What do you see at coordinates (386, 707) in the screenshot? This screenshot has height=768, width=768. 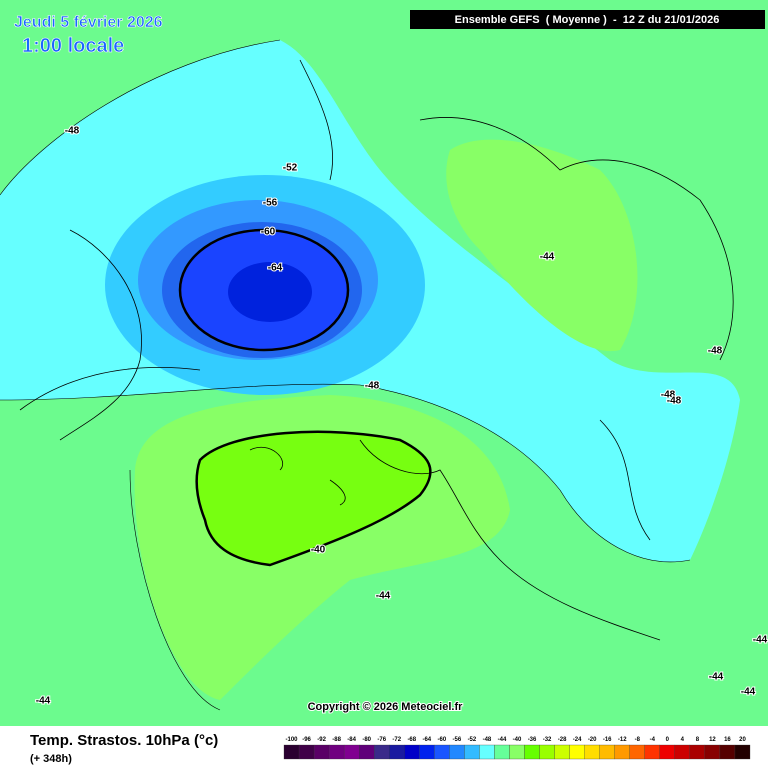 I see `copyright: Copyright © 2026 Meteociel.fr` at bounding box center [386, 707].